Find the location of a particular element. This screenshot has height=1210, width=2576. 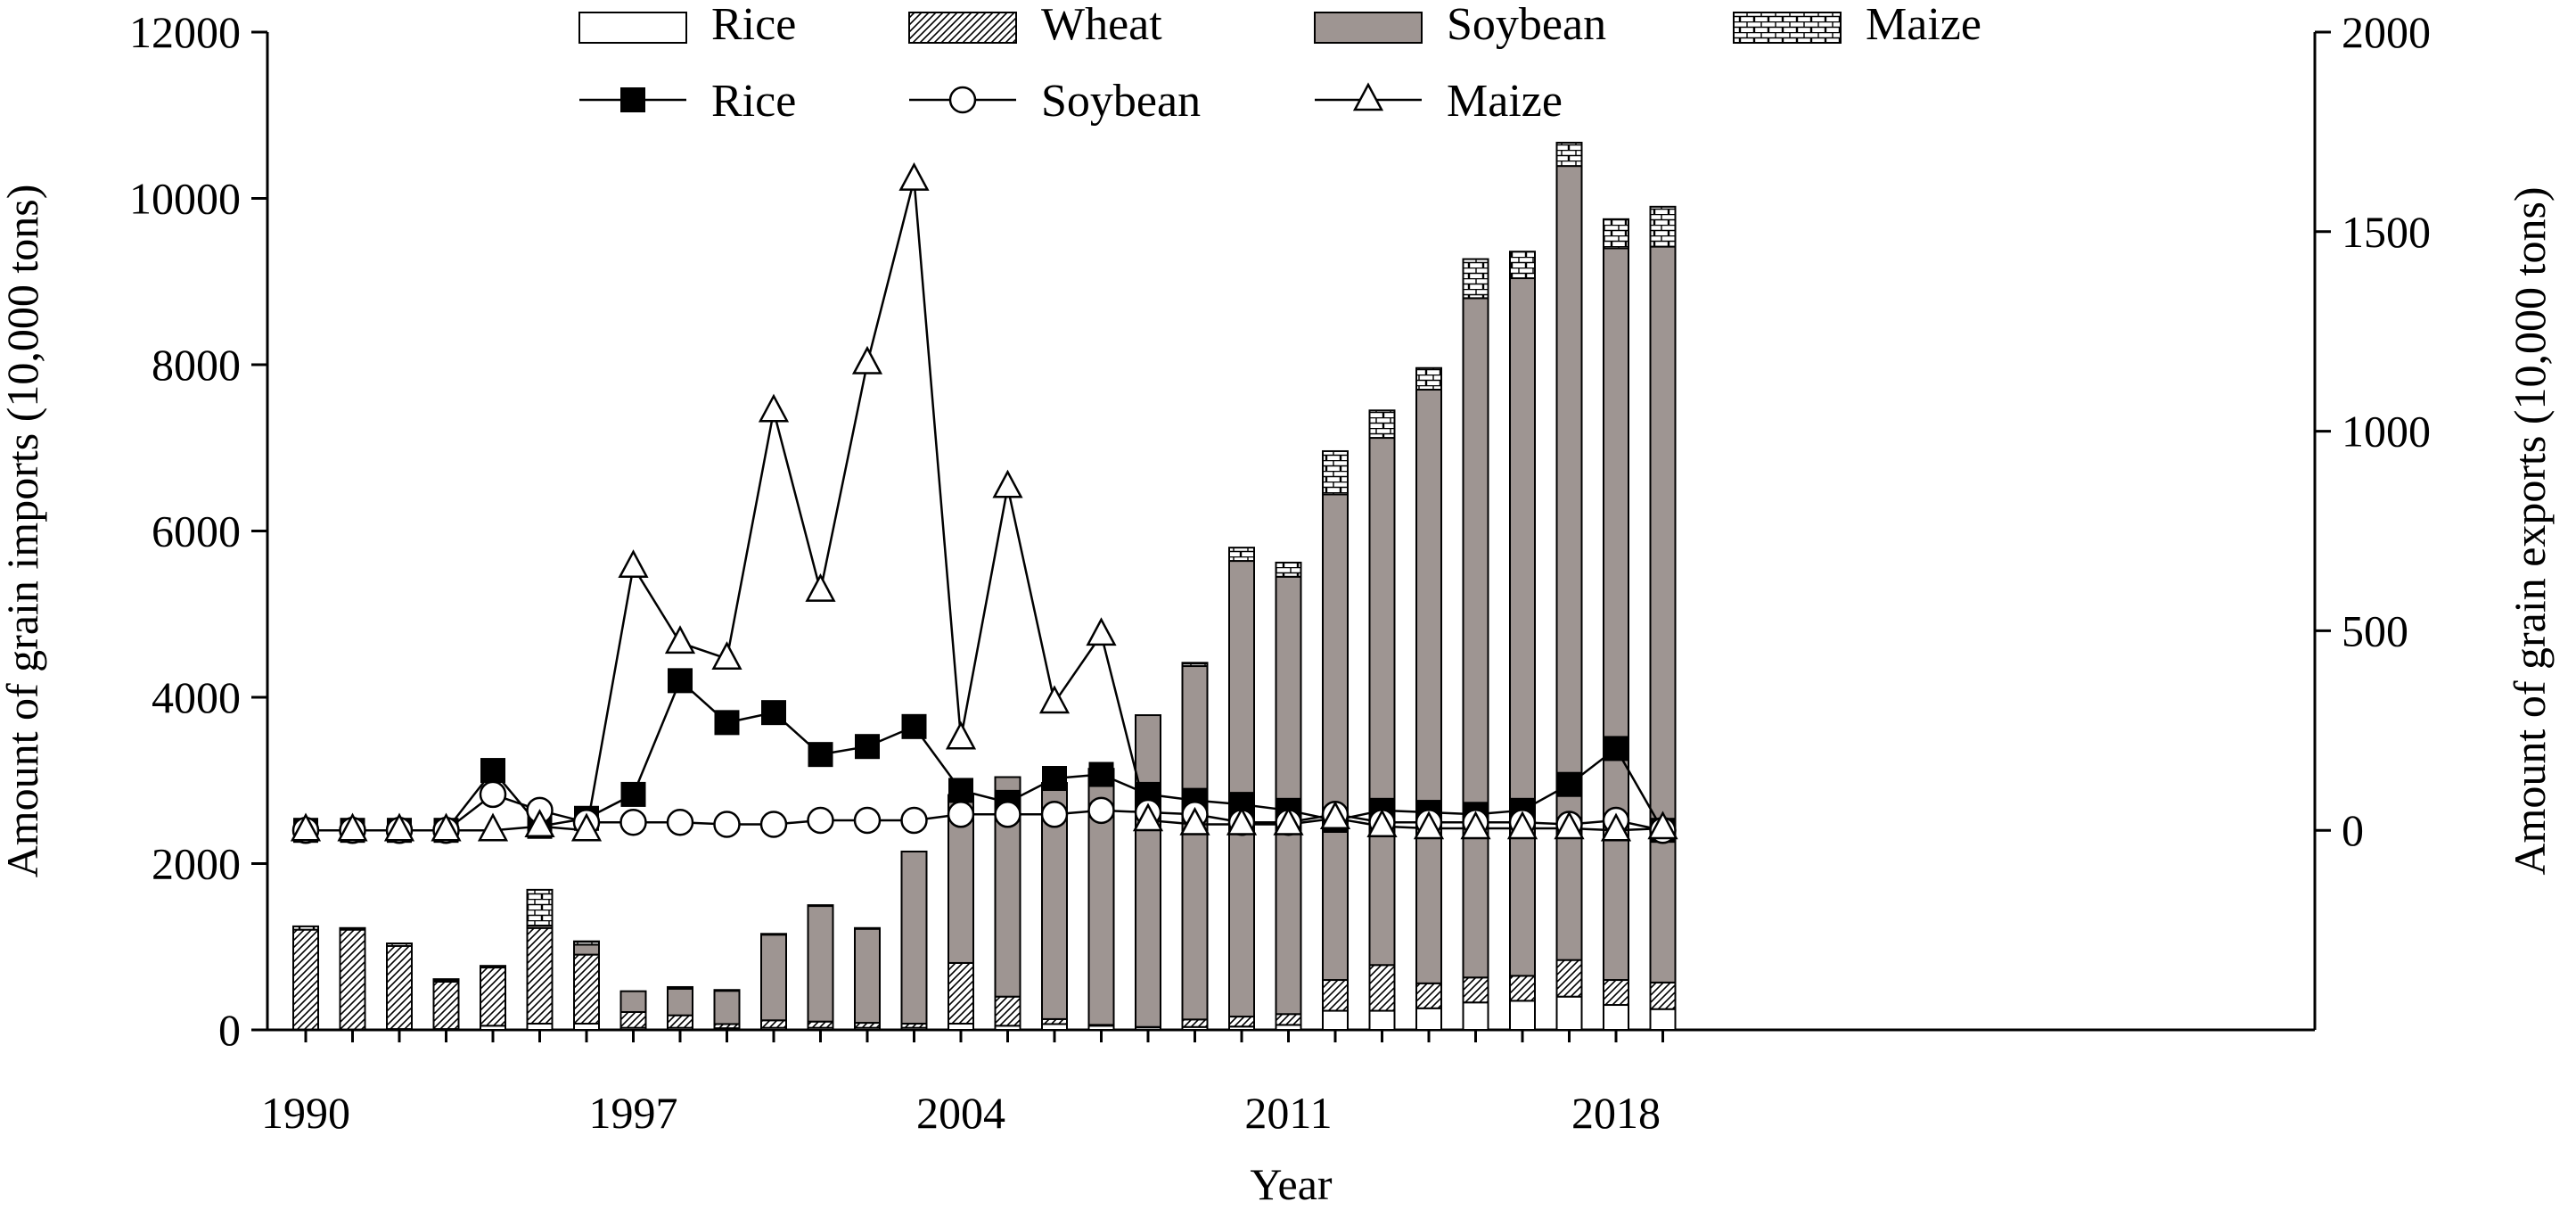

legend-label-rice-import: Rice is located at coordinates (753, 25).